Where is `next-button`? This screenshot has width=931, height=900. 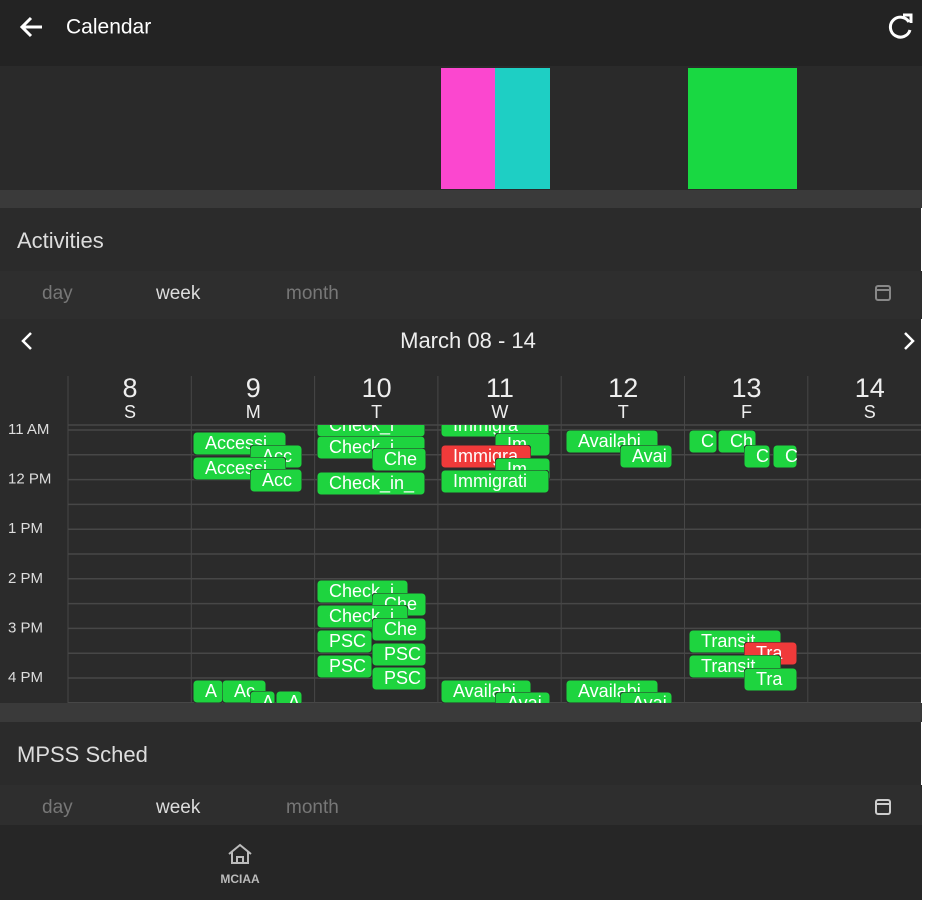
next-button is located at coordinates (909, 341).